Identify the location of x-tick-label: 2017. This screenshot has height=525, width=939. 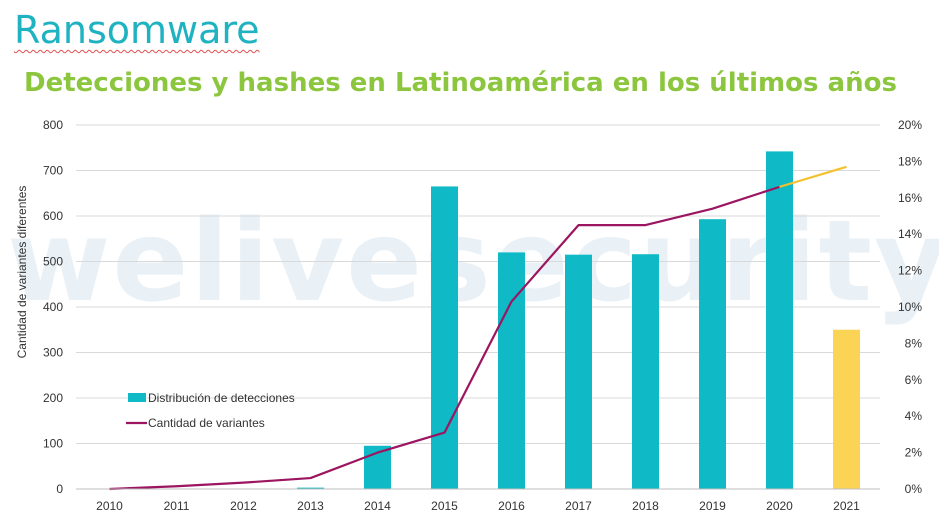
(578, 506).